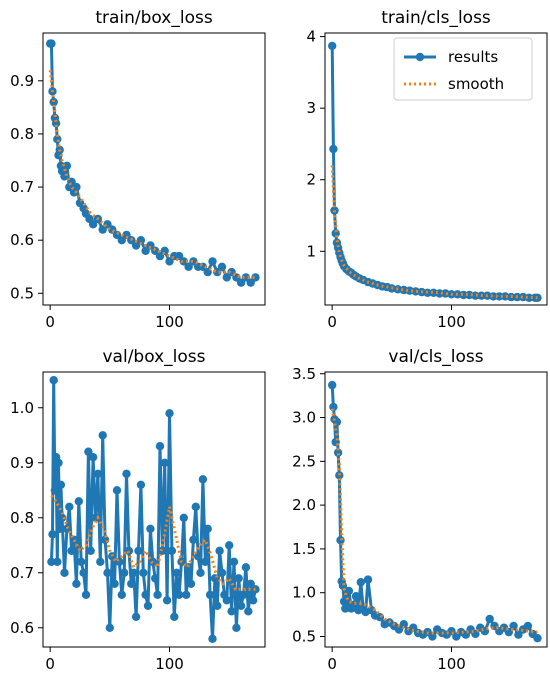 This screenshot has height=683, width=550. Describe the element at coordinates (476, 84) in the screenshot. I see `legend-smooth-label: smooth` at that location.